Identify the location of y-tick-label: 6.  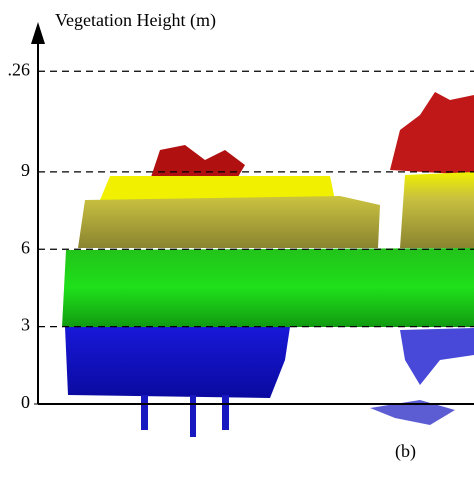
(25, 247).